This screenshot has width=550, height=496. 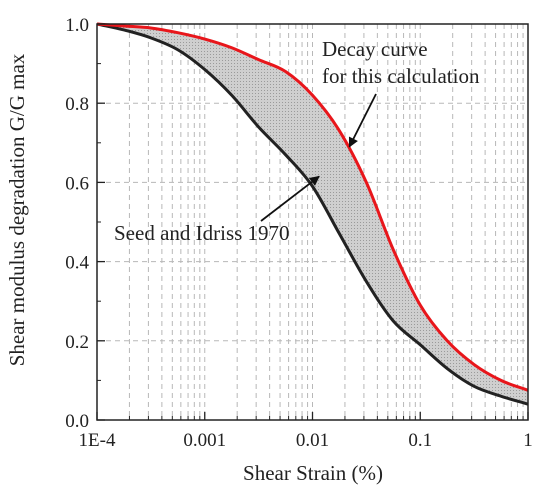 What do you see at coordinates (97, 440) in the screenshot?
I see `x-tick-label: 1E-4` at bounding box center [97, 440].